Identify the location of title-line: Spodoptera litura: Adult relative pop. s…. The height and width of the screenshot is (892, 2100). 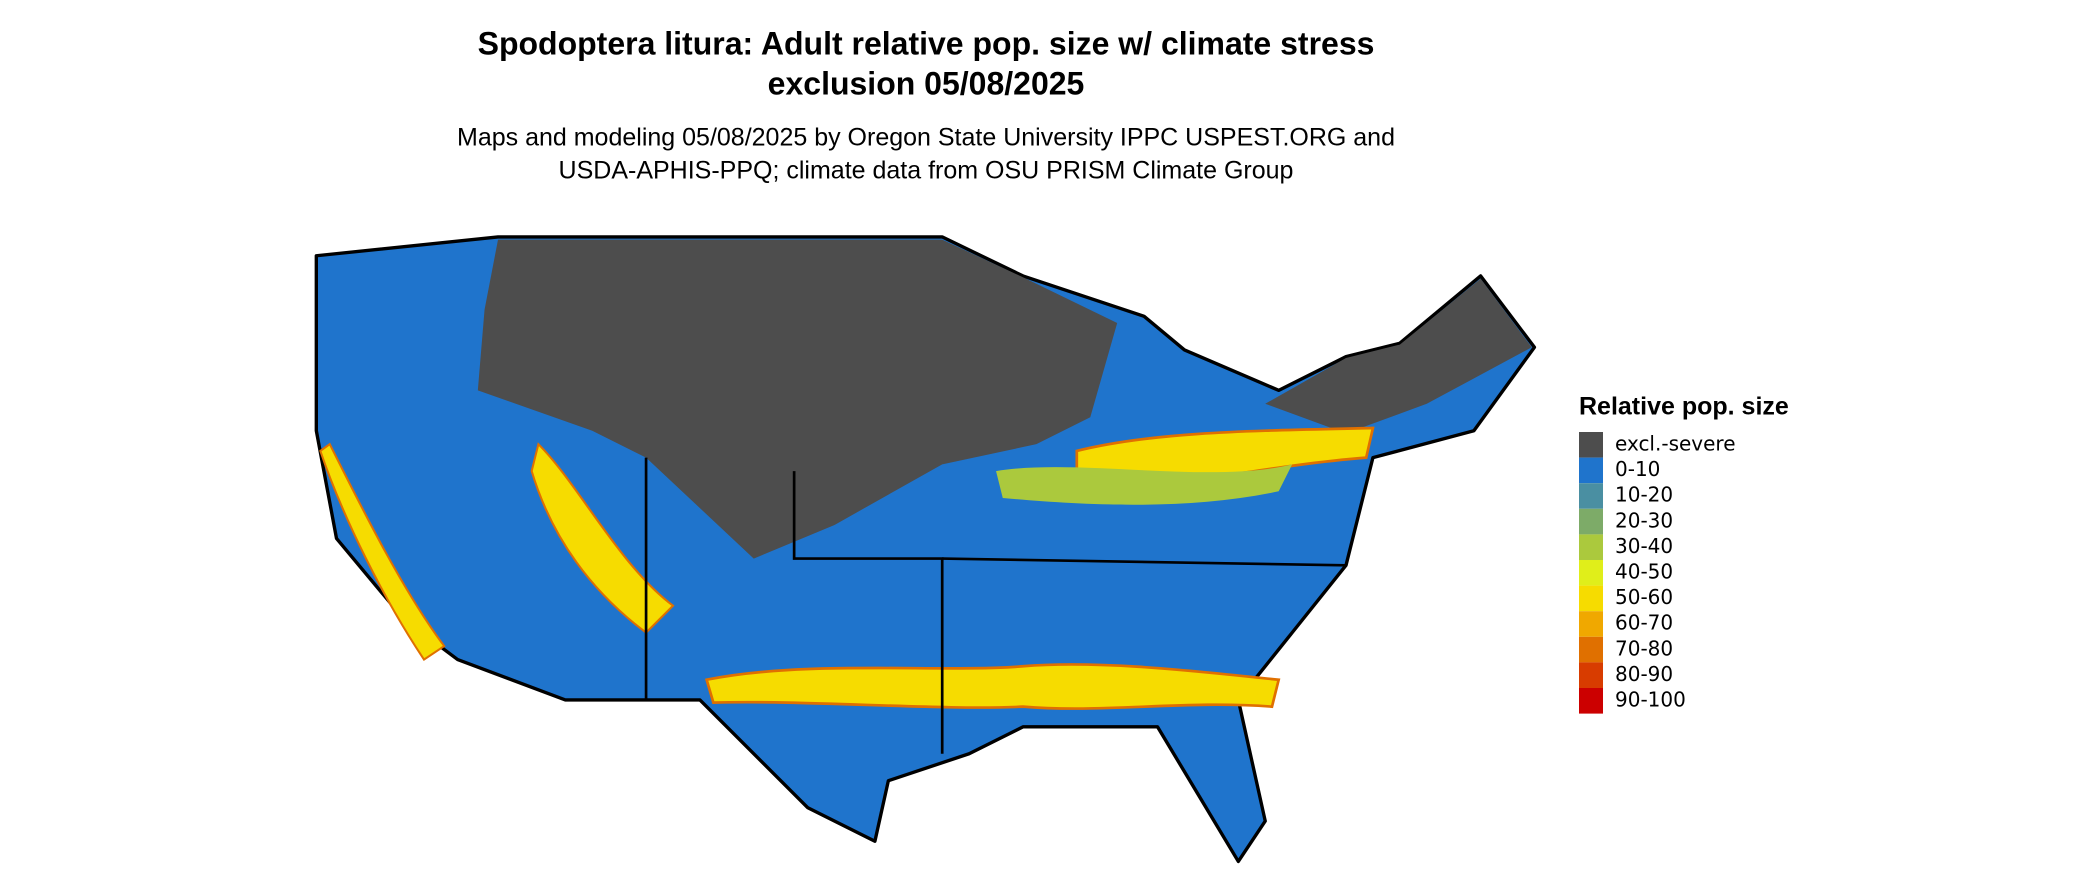
(926, 43).